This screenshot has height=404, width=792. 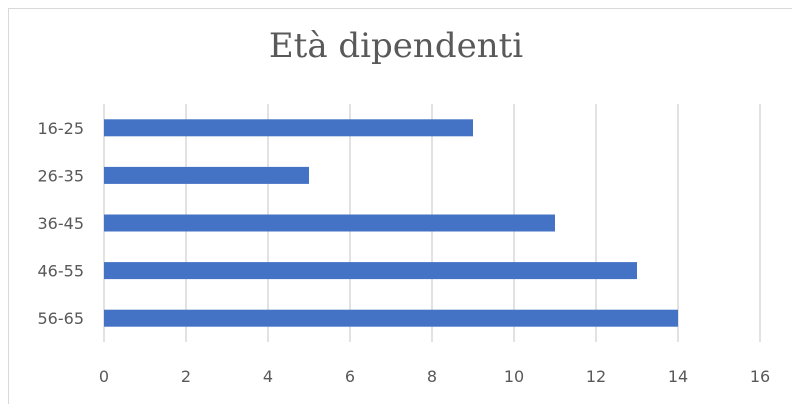 What do you see at coordinates (432, 376) in the screenshot?
I see `x-tick-label-8: 8` at bounding box center [432, 376].